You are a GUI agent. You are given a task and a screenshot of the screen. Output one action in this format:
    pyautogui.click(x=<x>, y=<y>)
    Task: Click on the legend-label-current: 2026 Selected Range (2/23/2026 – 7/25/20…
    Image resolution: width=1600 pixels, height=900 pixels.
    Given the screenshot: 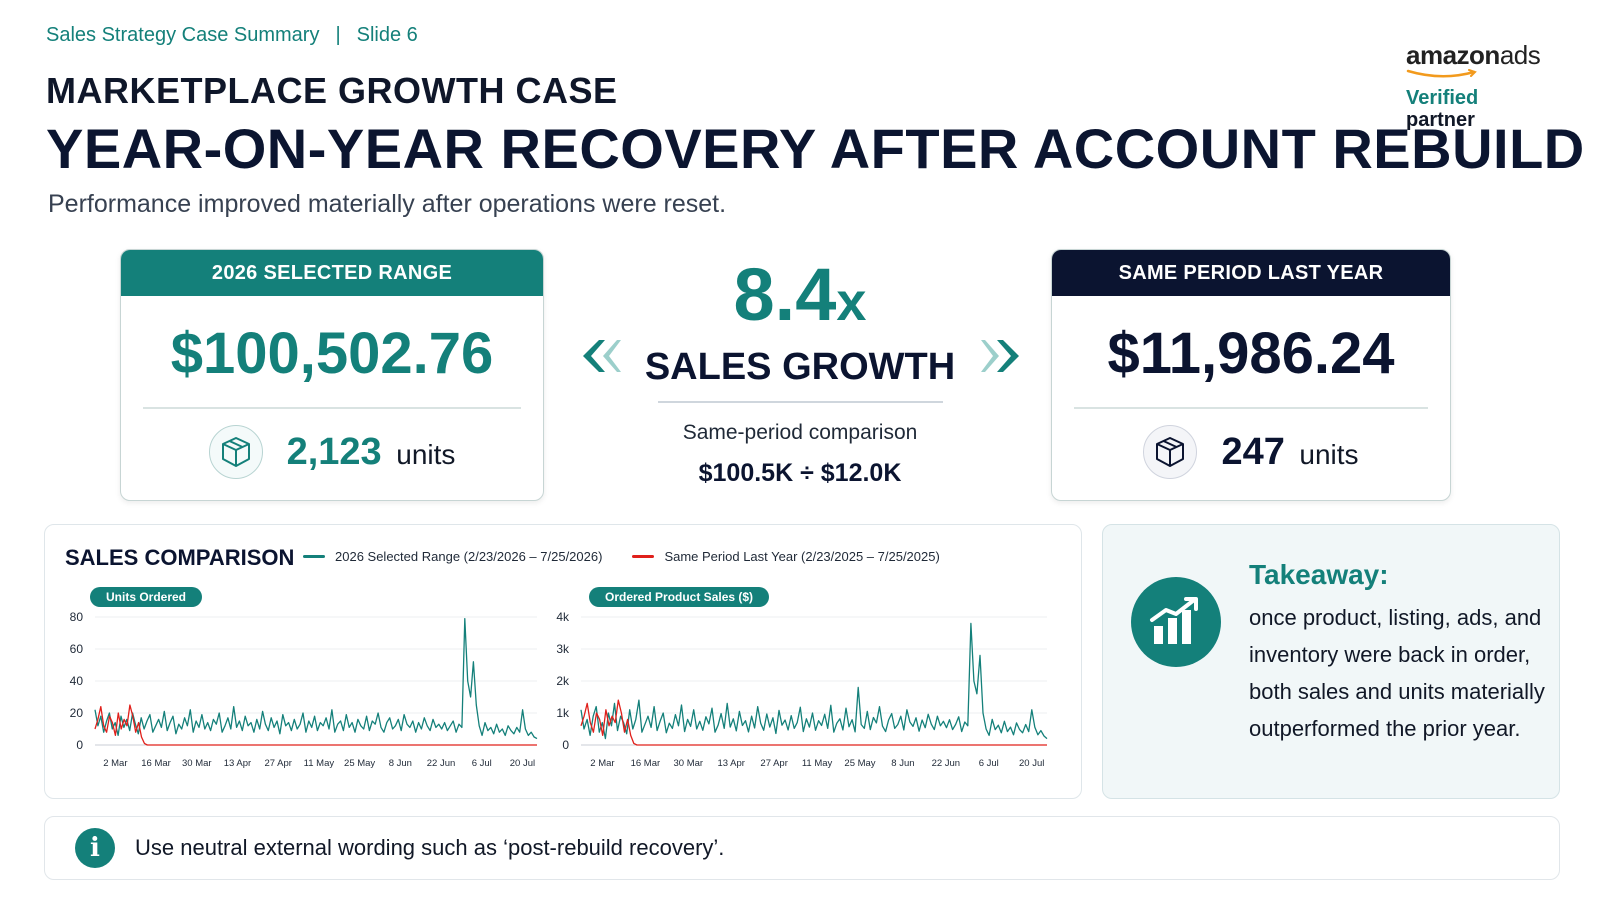 What is the action you would take?
    pyautogui.click(x=469, y=556)
    